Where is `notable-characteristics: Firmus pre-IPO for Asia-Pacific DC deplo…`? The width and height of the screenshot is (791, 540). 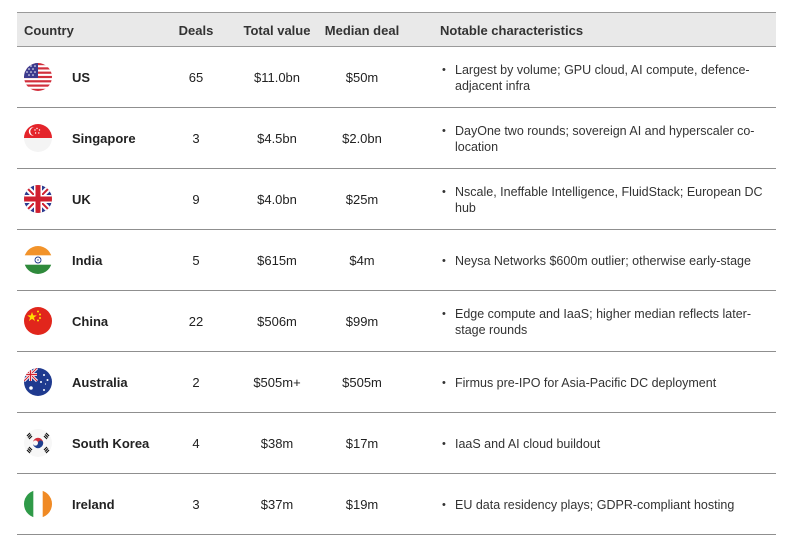 notable-characteristics: Firmus pre-IPO for Asia-Pacific DC deplo… is located at coordinates (610, 383).